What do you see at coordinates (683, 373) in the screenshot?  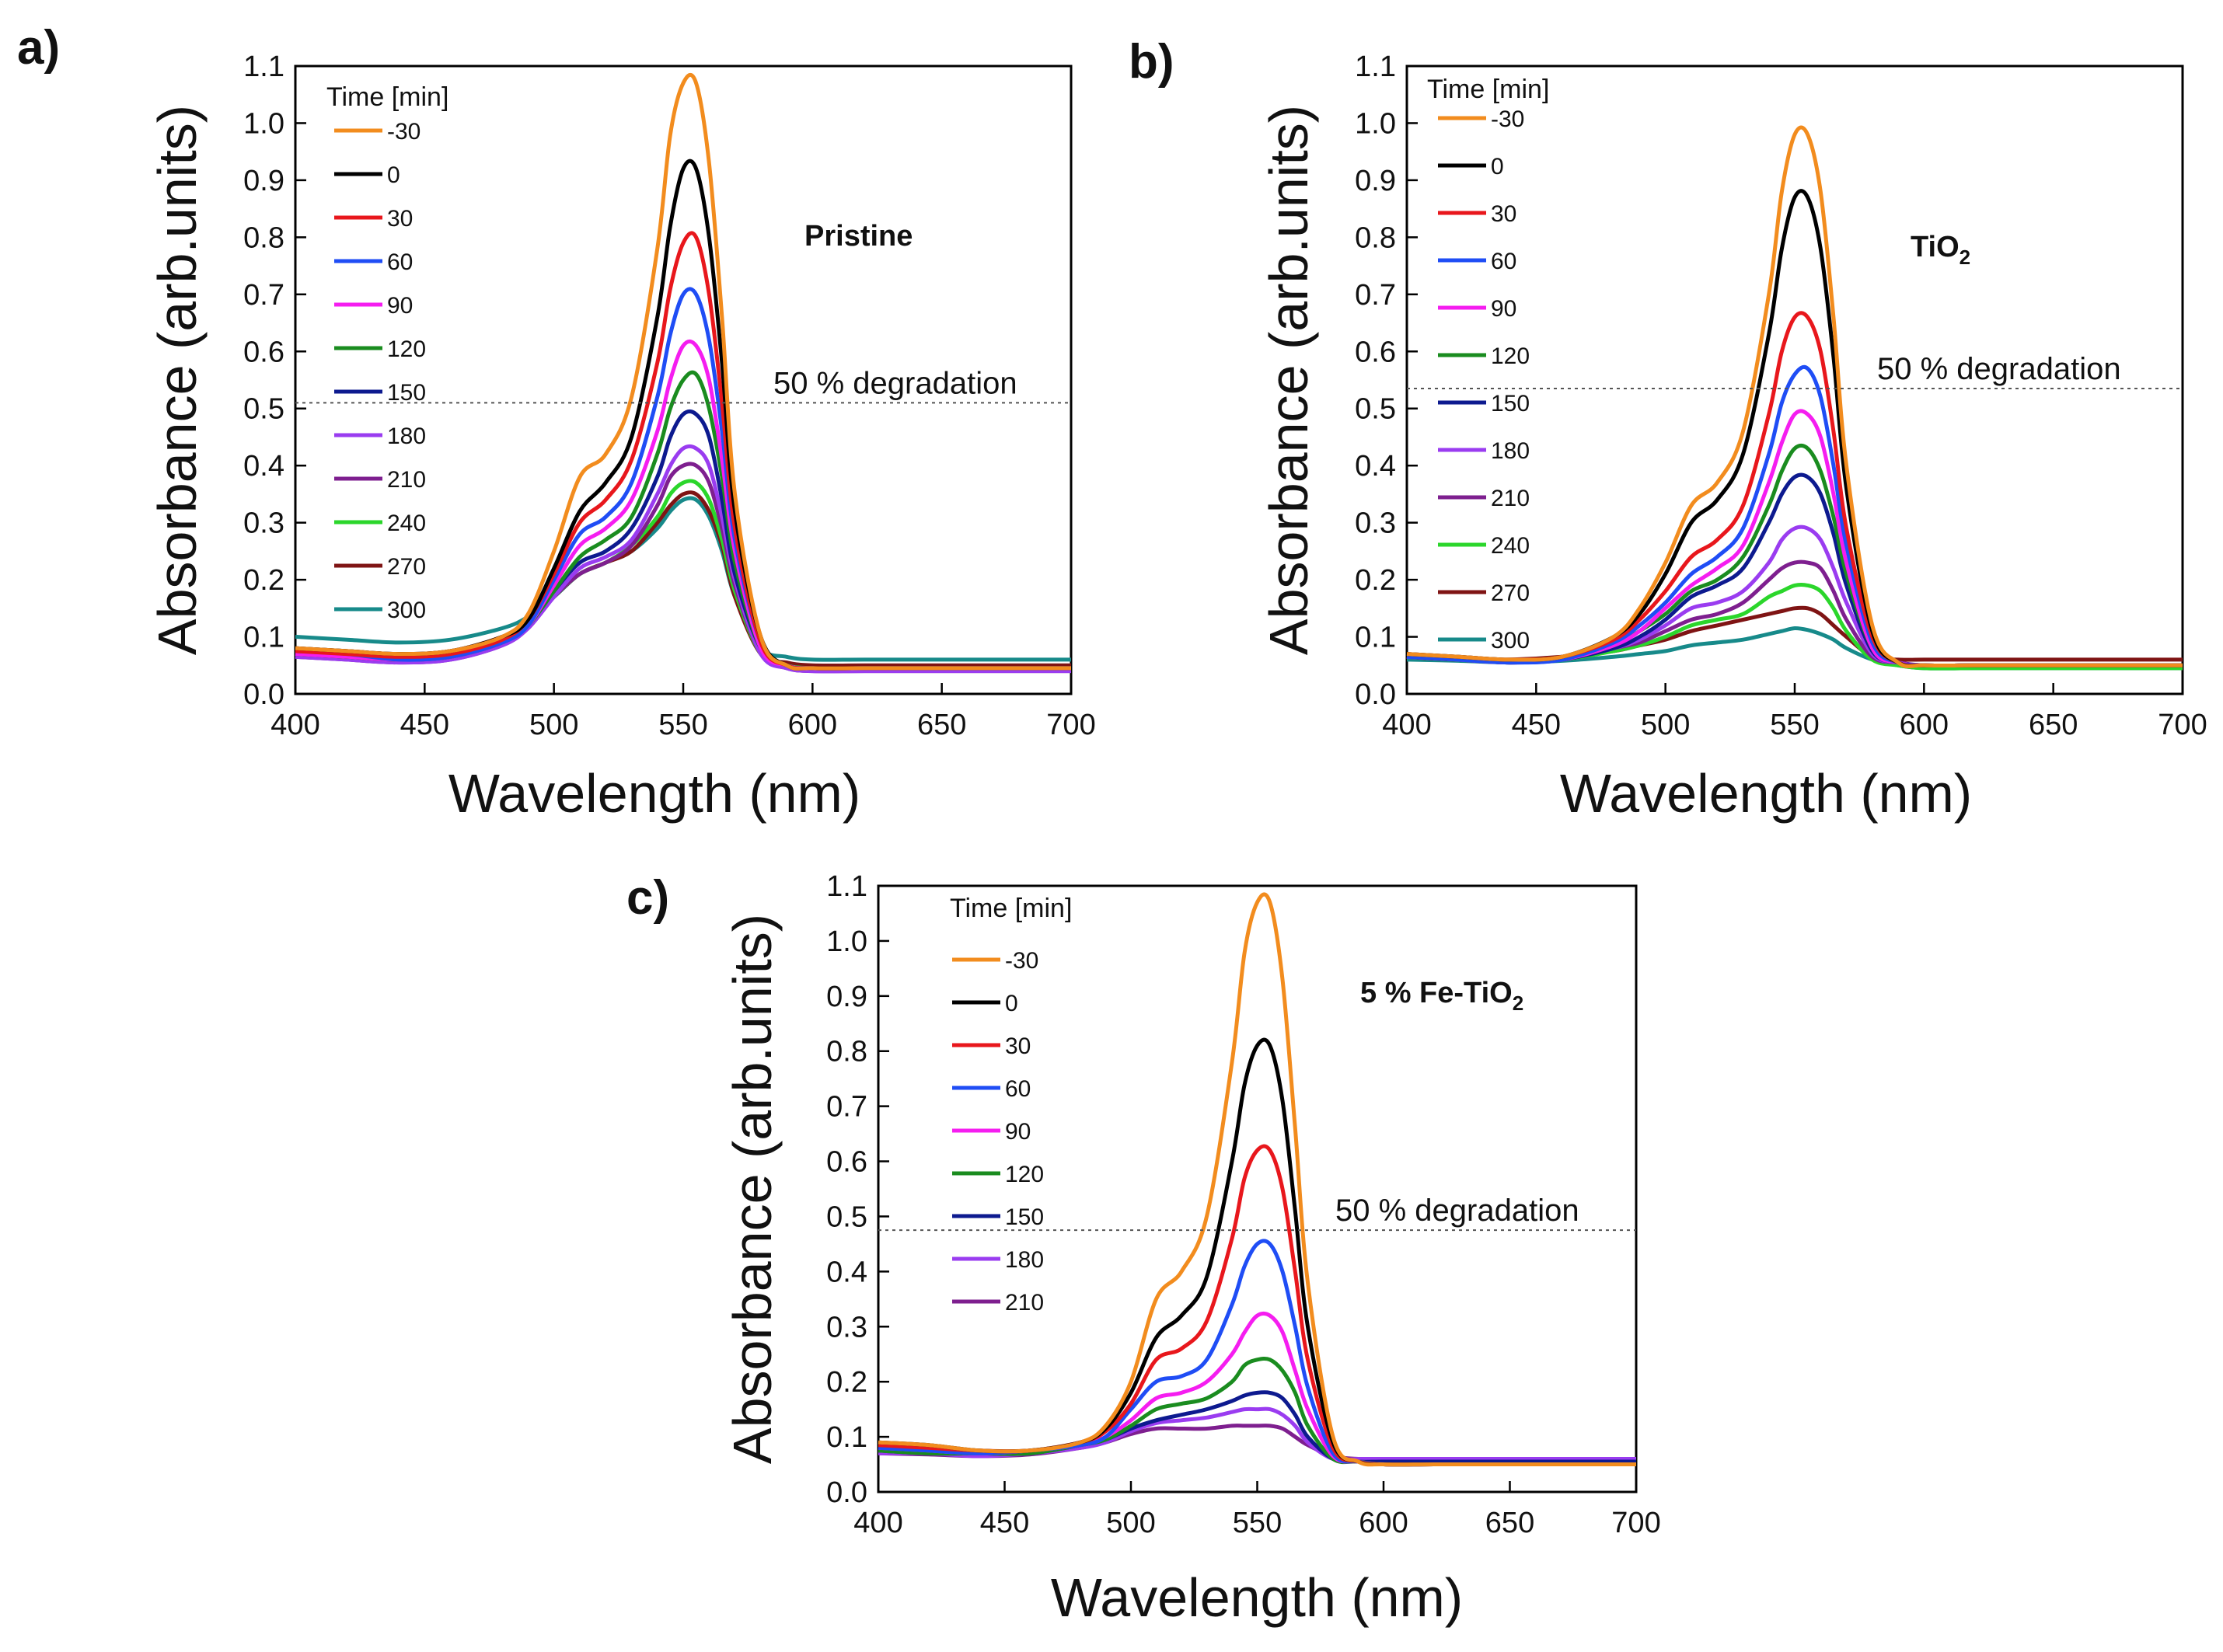 I see `panel-a-curves` at bounding box center [683, 373].